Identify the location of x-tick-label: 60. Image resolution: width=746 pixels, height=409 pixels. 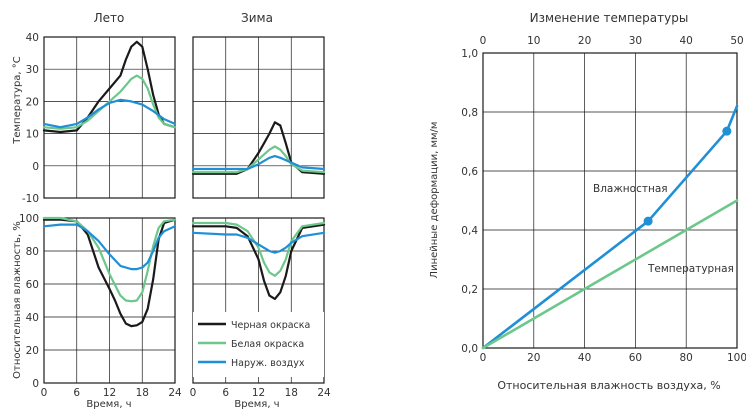
(635, 358).